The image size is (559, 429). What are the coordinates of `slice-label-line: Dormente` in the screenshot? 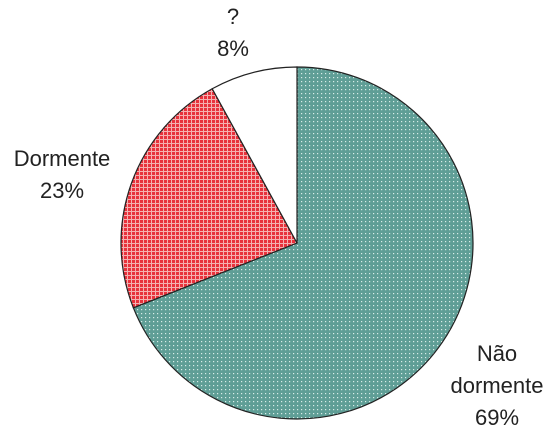 It's located at (62, 158).